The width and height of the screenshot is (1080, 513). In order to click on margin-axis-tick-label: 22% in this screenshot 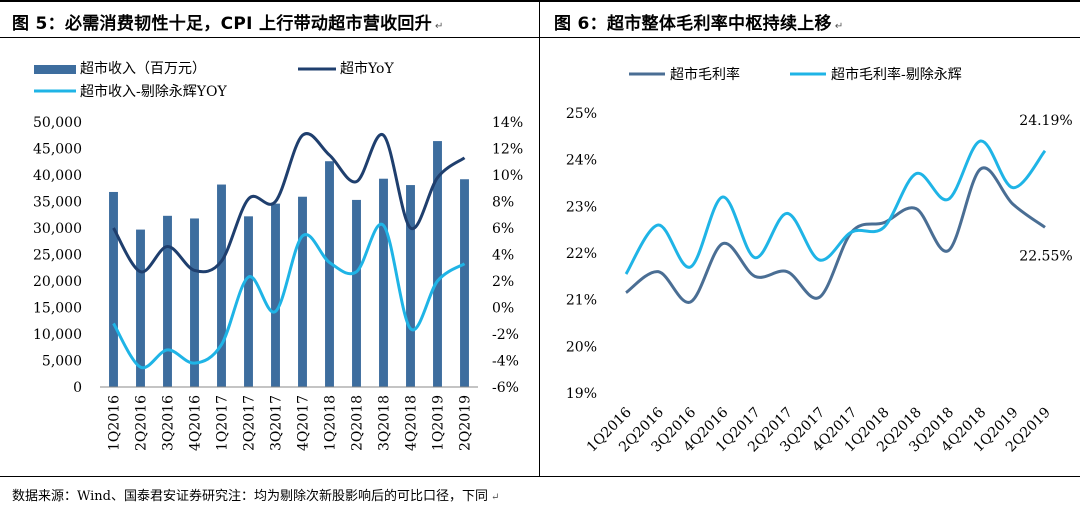, I will do `click(581, 254)`.